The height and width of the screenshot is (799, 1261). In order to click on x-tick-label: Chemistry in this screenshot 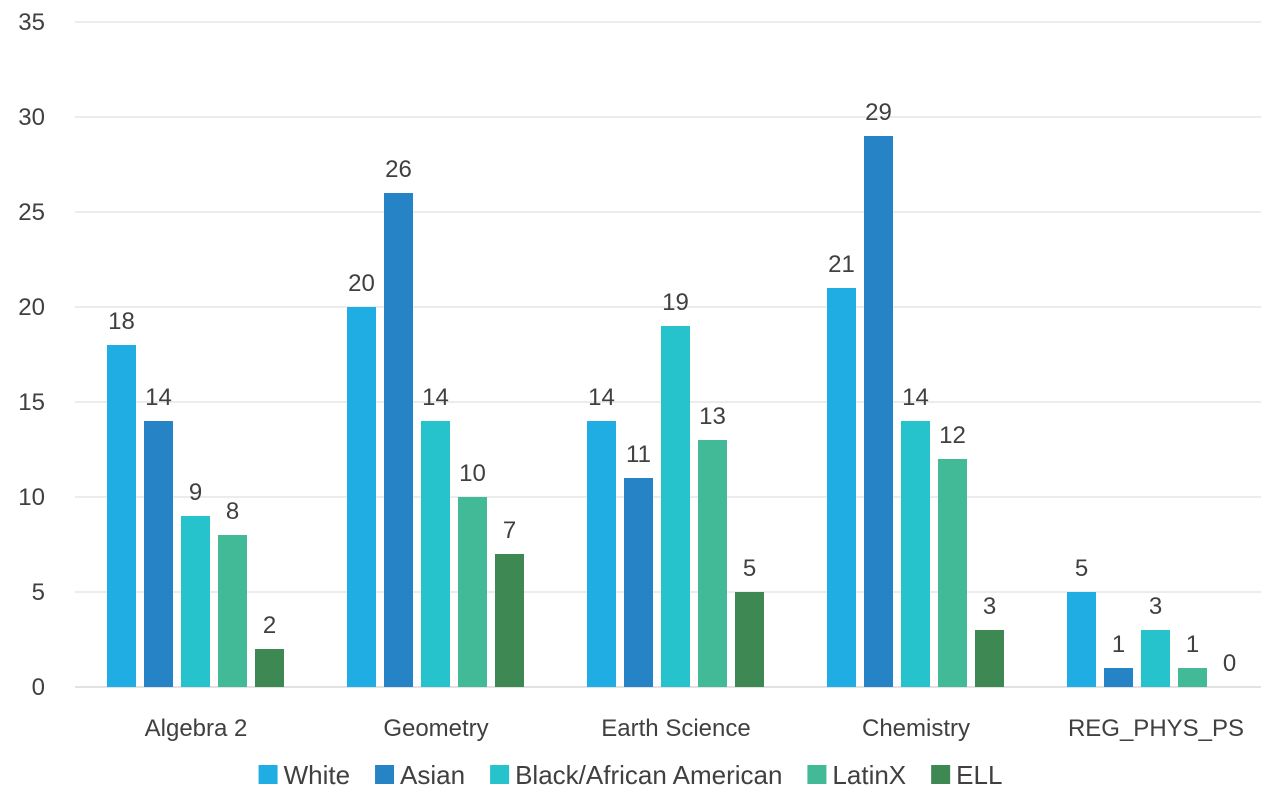, I will do `click(916, 728)`.